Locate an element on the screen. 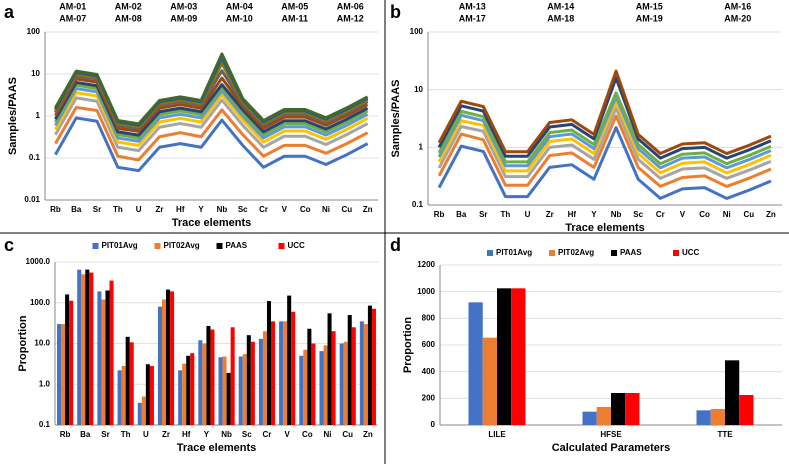  legend-label: AM-19 is located at coordinates (649, 18).